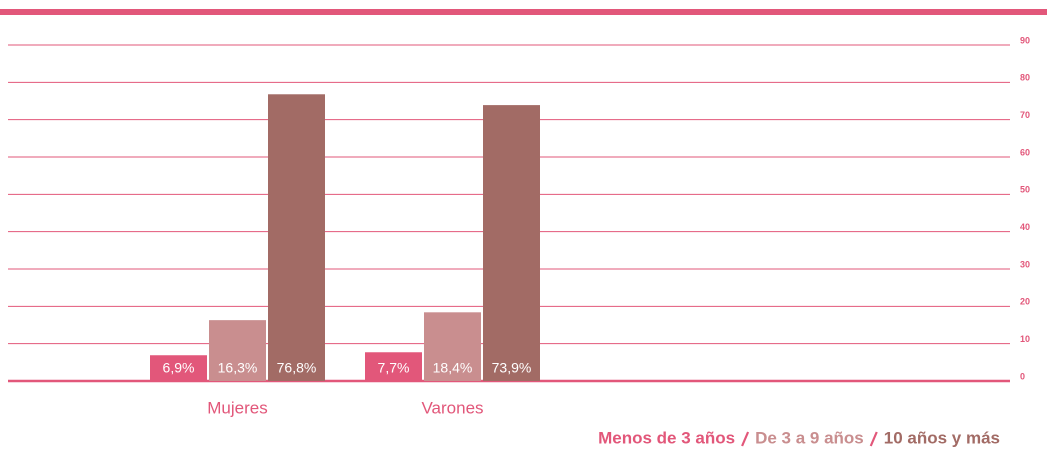 Image resolution: width=1047 pixels, height=451 pixels. Describe the element at coordinates (1025, 190) in the screenshot. I see `y-tick-label: 50` at that location.